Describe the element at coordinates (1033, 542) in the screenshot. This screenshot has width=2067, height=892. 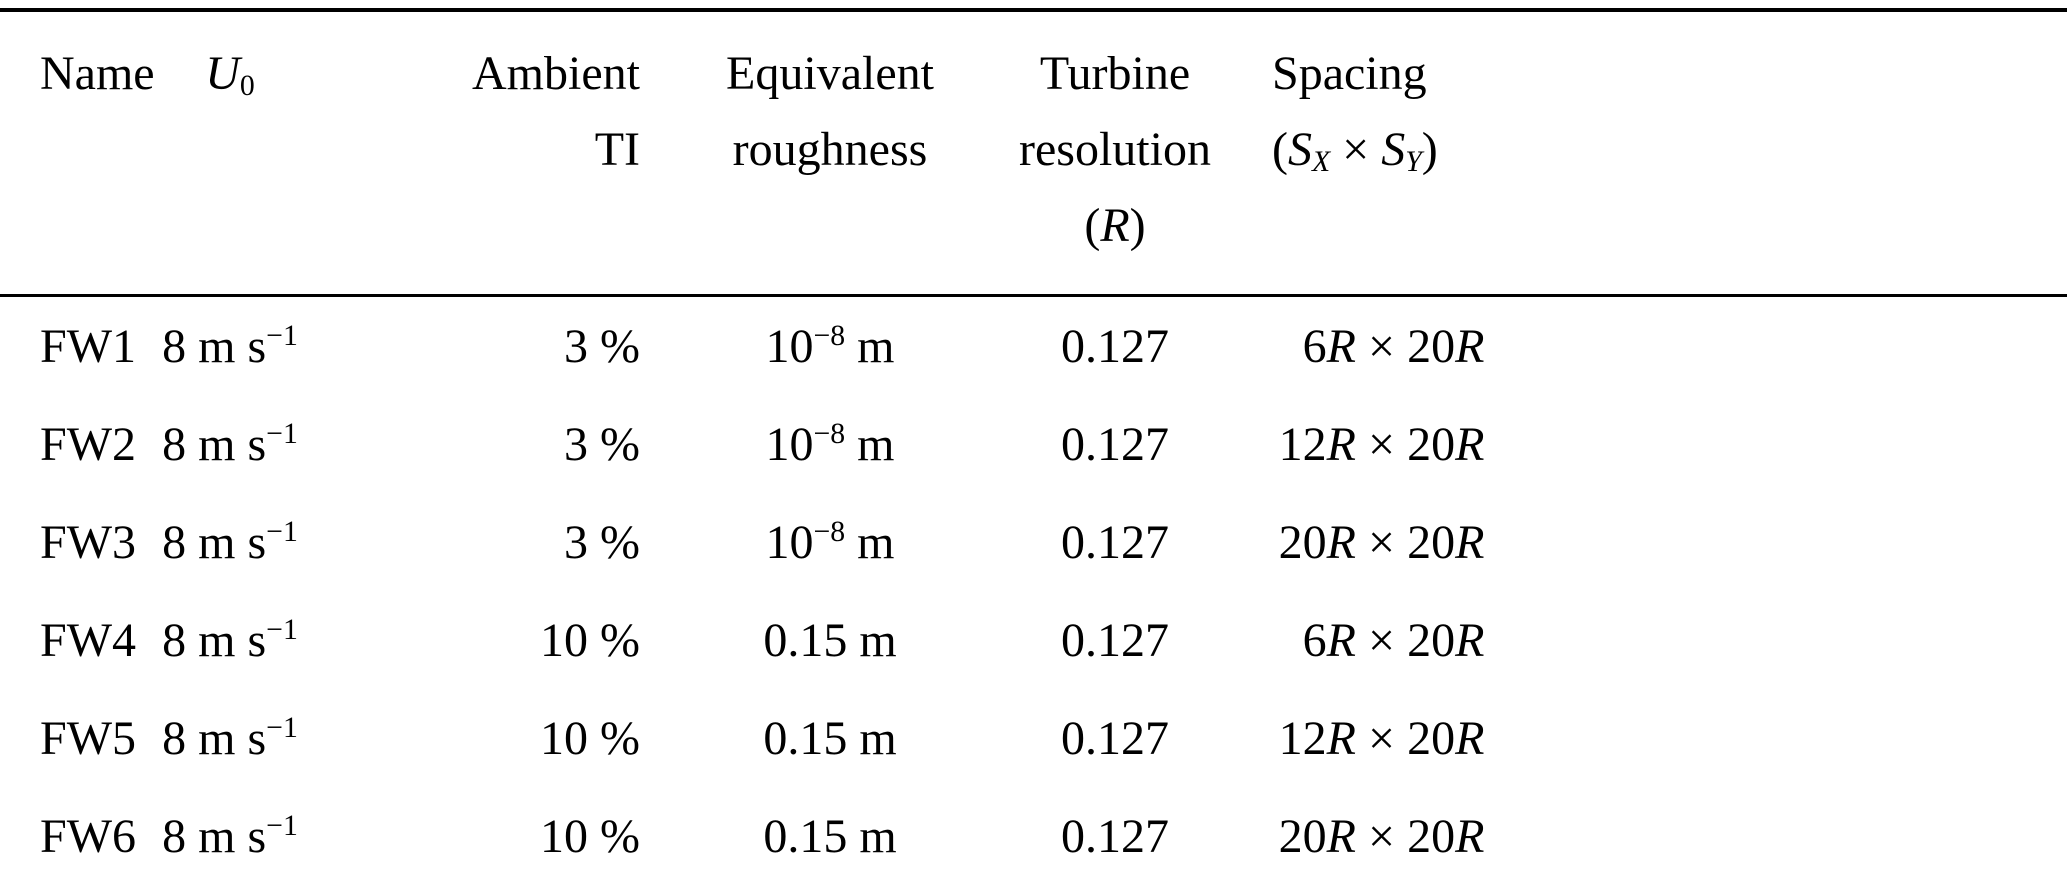
I see `table-row: FW3 8 m s−1 3 % 10−8 m 0.127 20R × 20R` at that location.